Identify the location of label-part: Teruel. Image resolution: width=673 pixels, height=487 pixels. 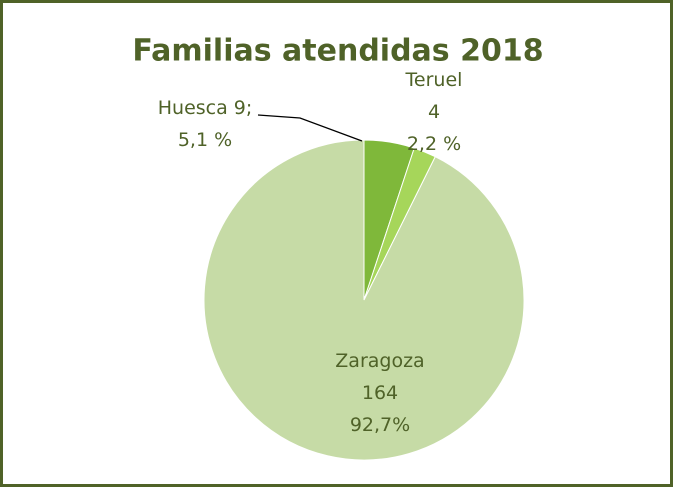
(434, 80).